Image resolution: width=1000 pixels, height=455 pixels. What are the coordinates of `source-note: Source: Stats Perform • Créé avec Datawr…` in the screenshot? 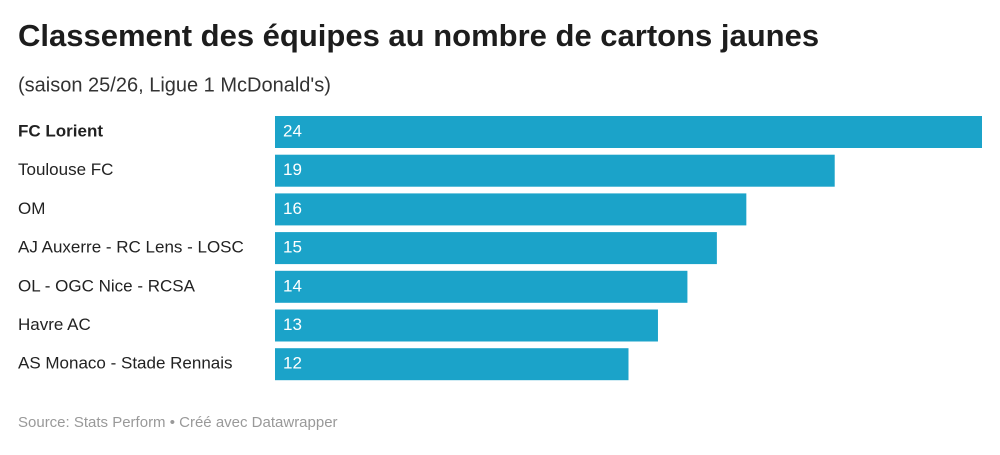 It's located at (178, 422).